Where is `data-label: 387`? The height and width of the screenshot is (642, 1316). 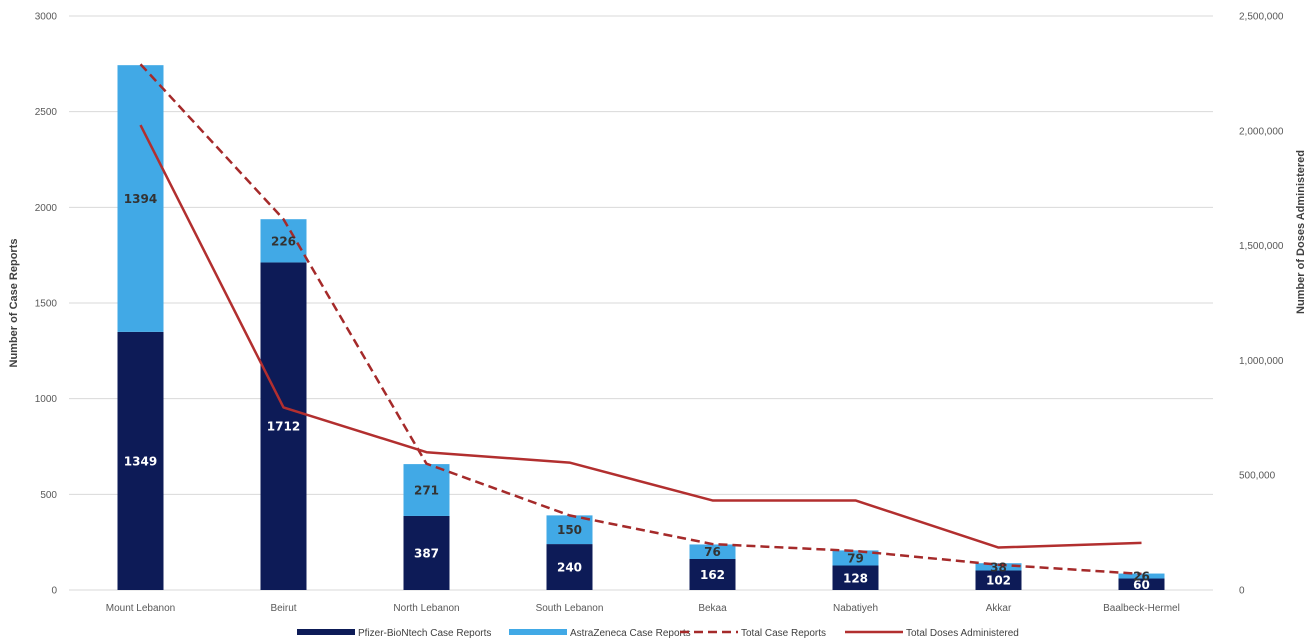 data-label: 387 is located at coordinates (426, 553).